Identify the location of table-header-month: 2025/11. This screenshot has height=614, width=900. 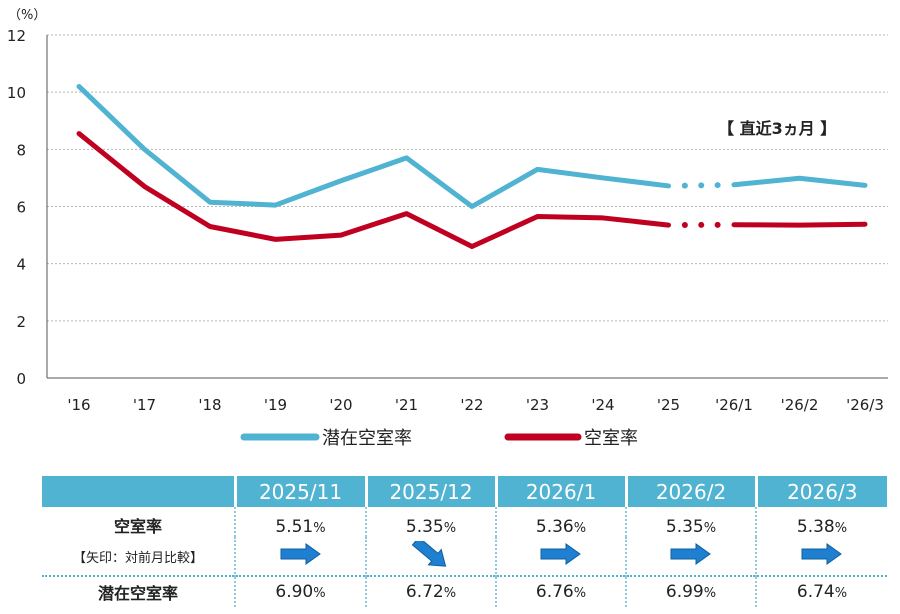
(299, 491).